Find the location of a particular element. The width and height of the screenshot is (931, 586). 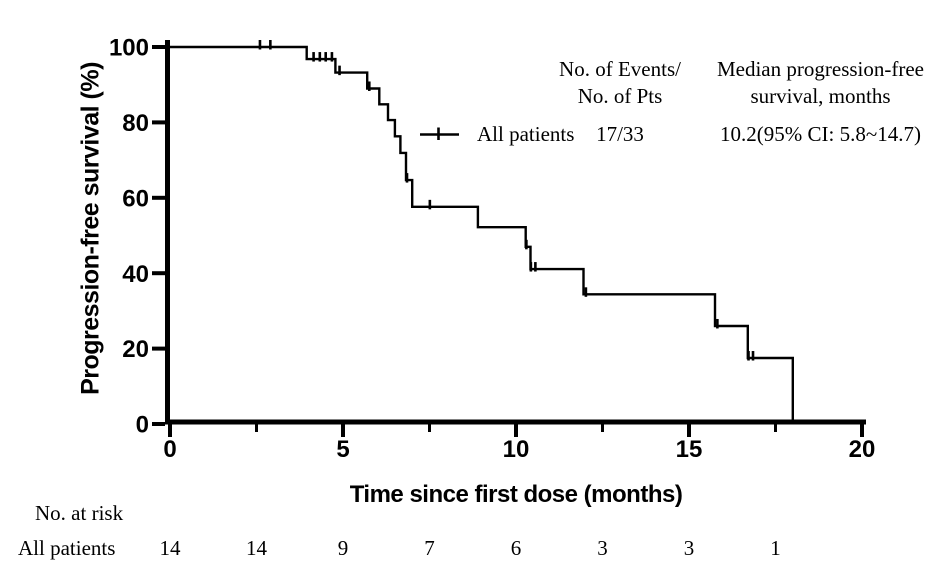

at-risk-row-label: All patients is located at coordinates (67, 548).